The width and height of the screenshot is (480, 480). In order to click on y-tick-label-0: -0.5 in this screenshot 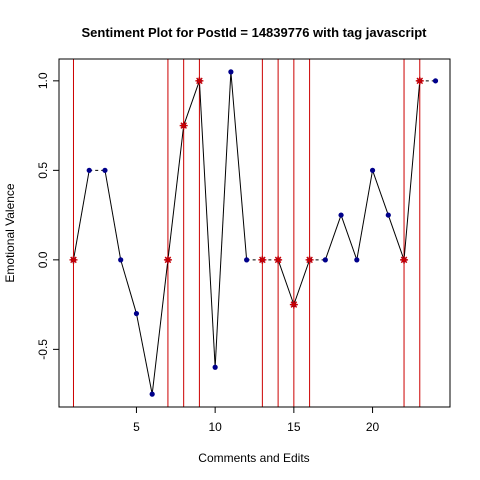, I will do `click(43, 349)`.